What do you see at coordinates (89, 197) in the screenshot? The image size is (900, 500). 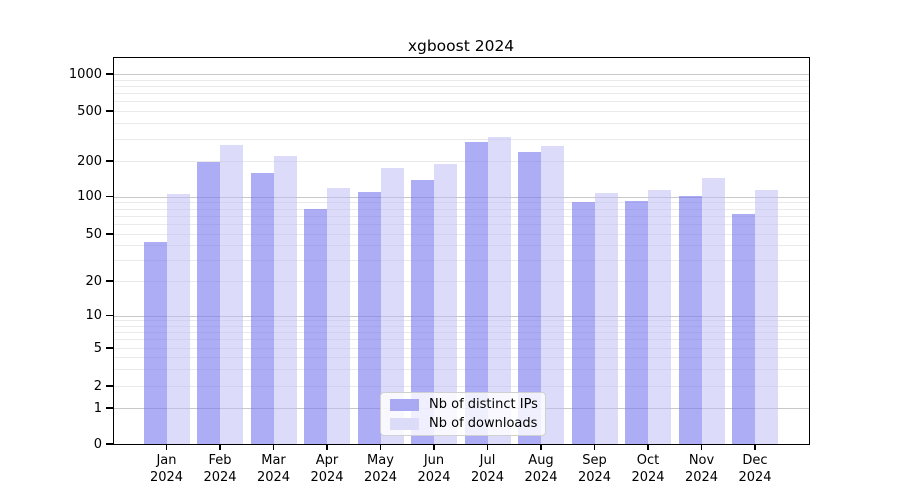 I see `y-tick-label-100: 100` at bounding box center [89, 197].